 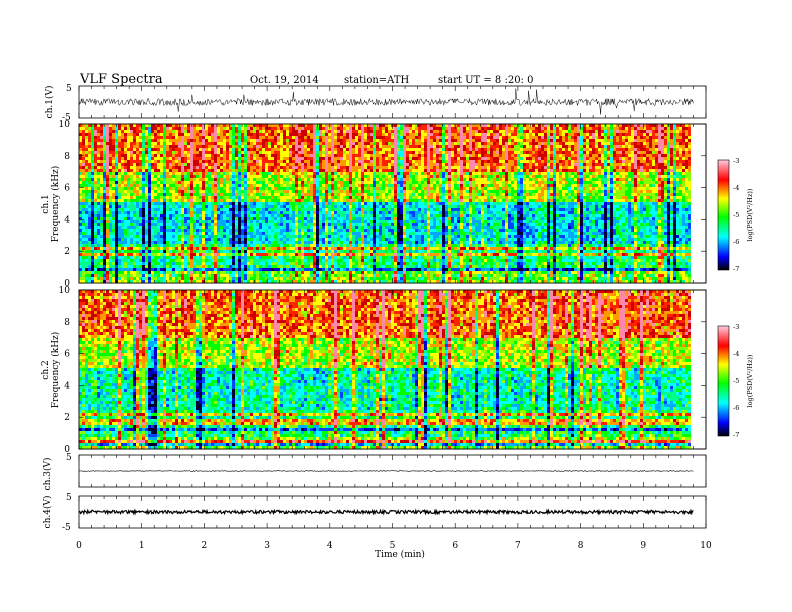 I want to click on x-tick-label: 0, so click(x=79, y=546).